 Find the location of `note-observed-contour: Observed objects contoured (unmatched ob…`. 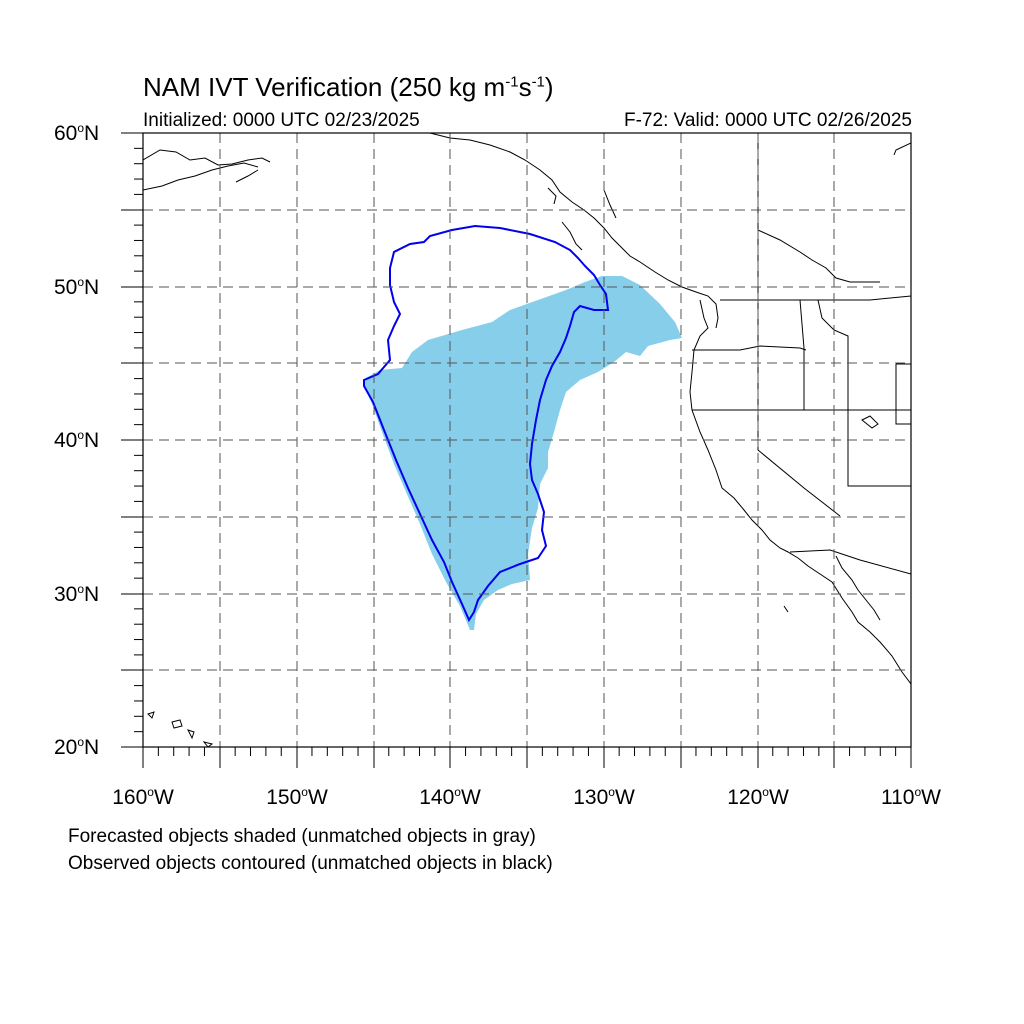

note-observed-contour: Observed objects contoured (unmatched ob… is located at coordinates (310, 863).